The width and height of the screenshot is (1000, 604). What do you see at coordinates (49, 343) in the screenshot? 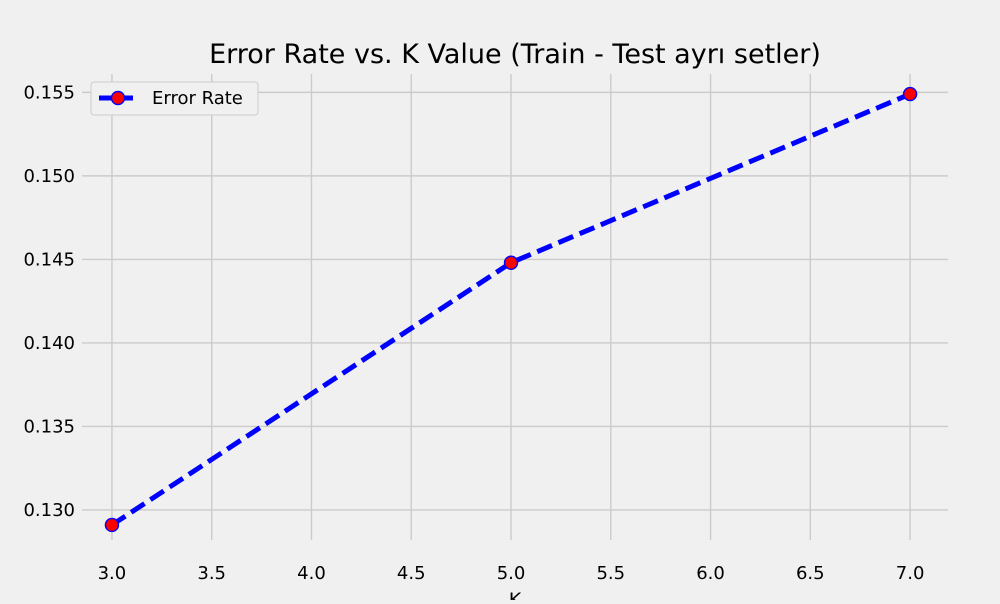
I see `y-tick-label: 0.140` at bounding box center [49, 343].